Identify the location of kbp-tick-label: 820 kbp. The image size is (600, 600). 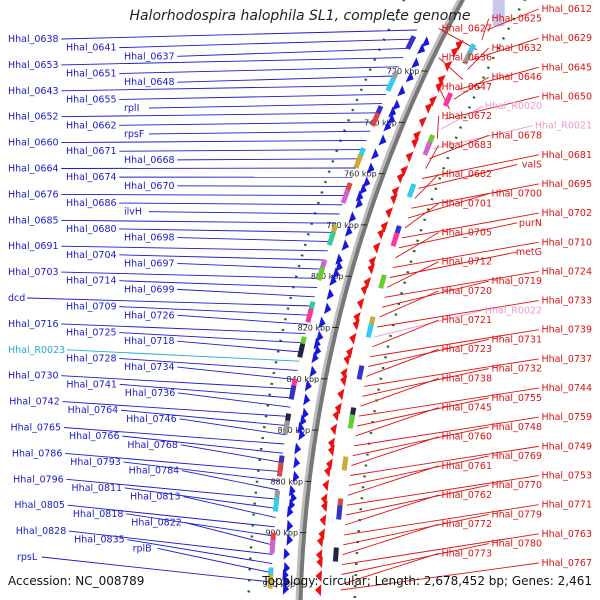
(314, 328).